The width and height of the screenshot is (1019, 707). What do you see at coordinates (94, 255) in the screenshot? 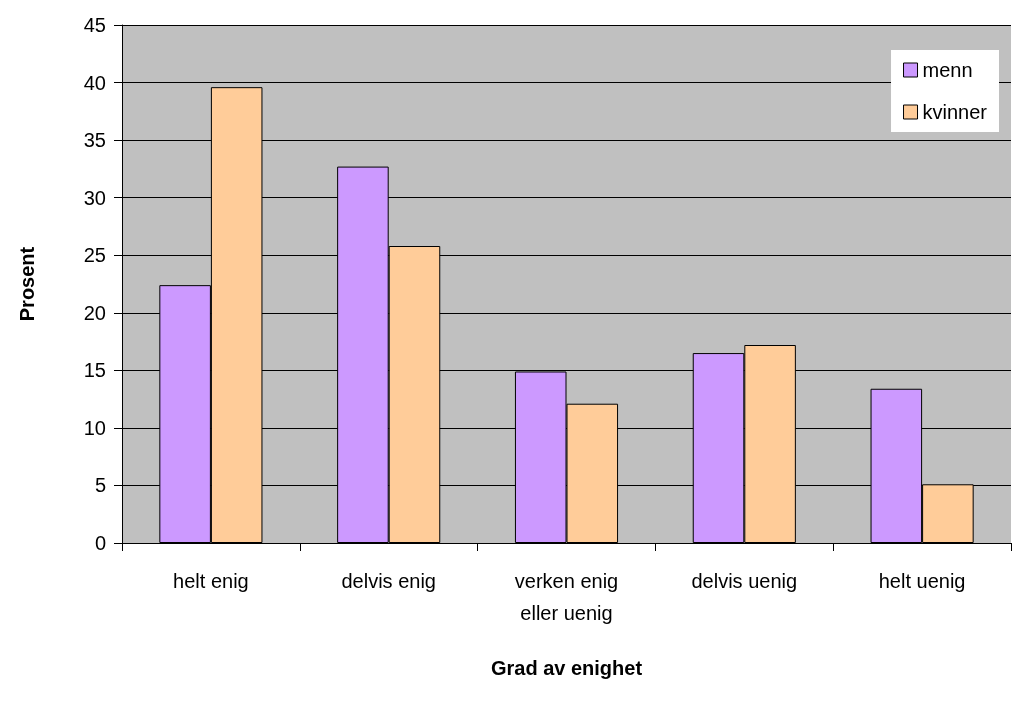
I see `y-tick-label: 25` at bounding box center [94, 255].